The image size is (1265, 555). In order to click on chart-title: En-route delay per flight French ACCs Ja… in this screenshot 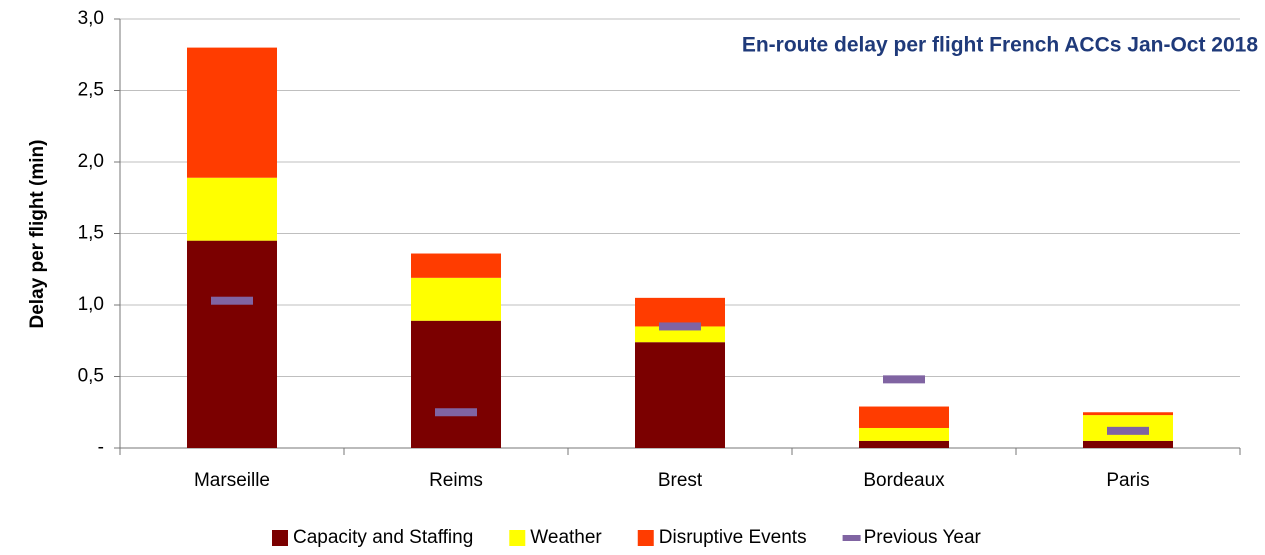, I will do `click(1000, 45)`.